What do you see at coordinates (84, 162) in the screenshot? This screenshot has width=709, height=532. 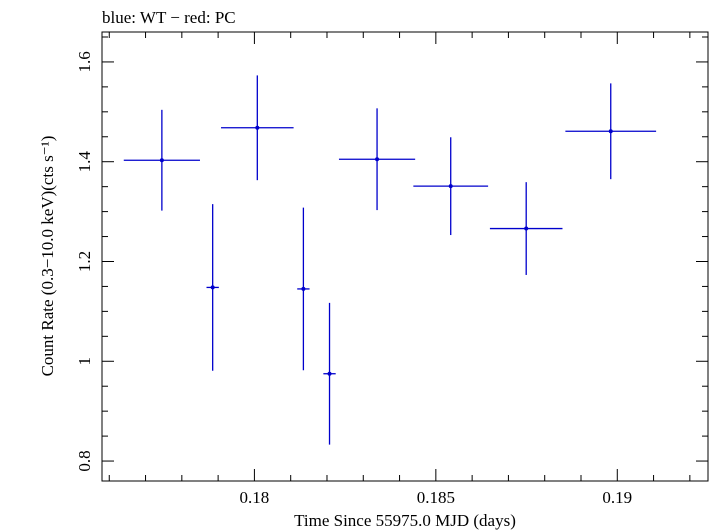 I see `y-tick-label: 1.4` at bounding box center [84, 162].